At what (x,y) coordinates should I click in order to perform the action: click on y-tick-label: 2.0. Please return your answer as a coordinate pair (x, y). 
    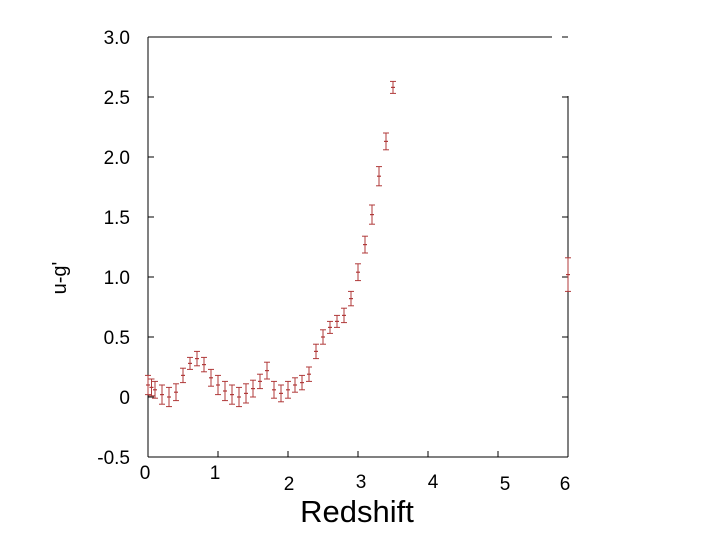
    Looking at the image, I should click on (117, 158).